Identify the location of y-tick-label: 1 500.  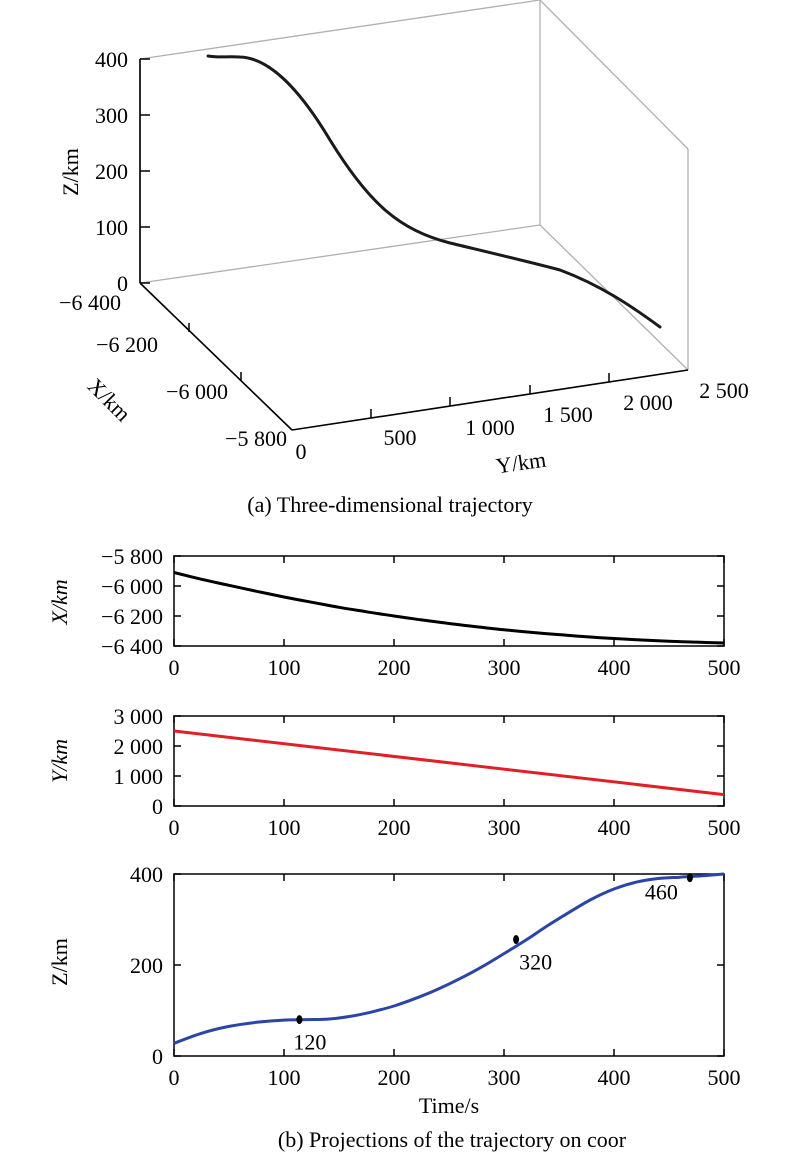
(568, 414).